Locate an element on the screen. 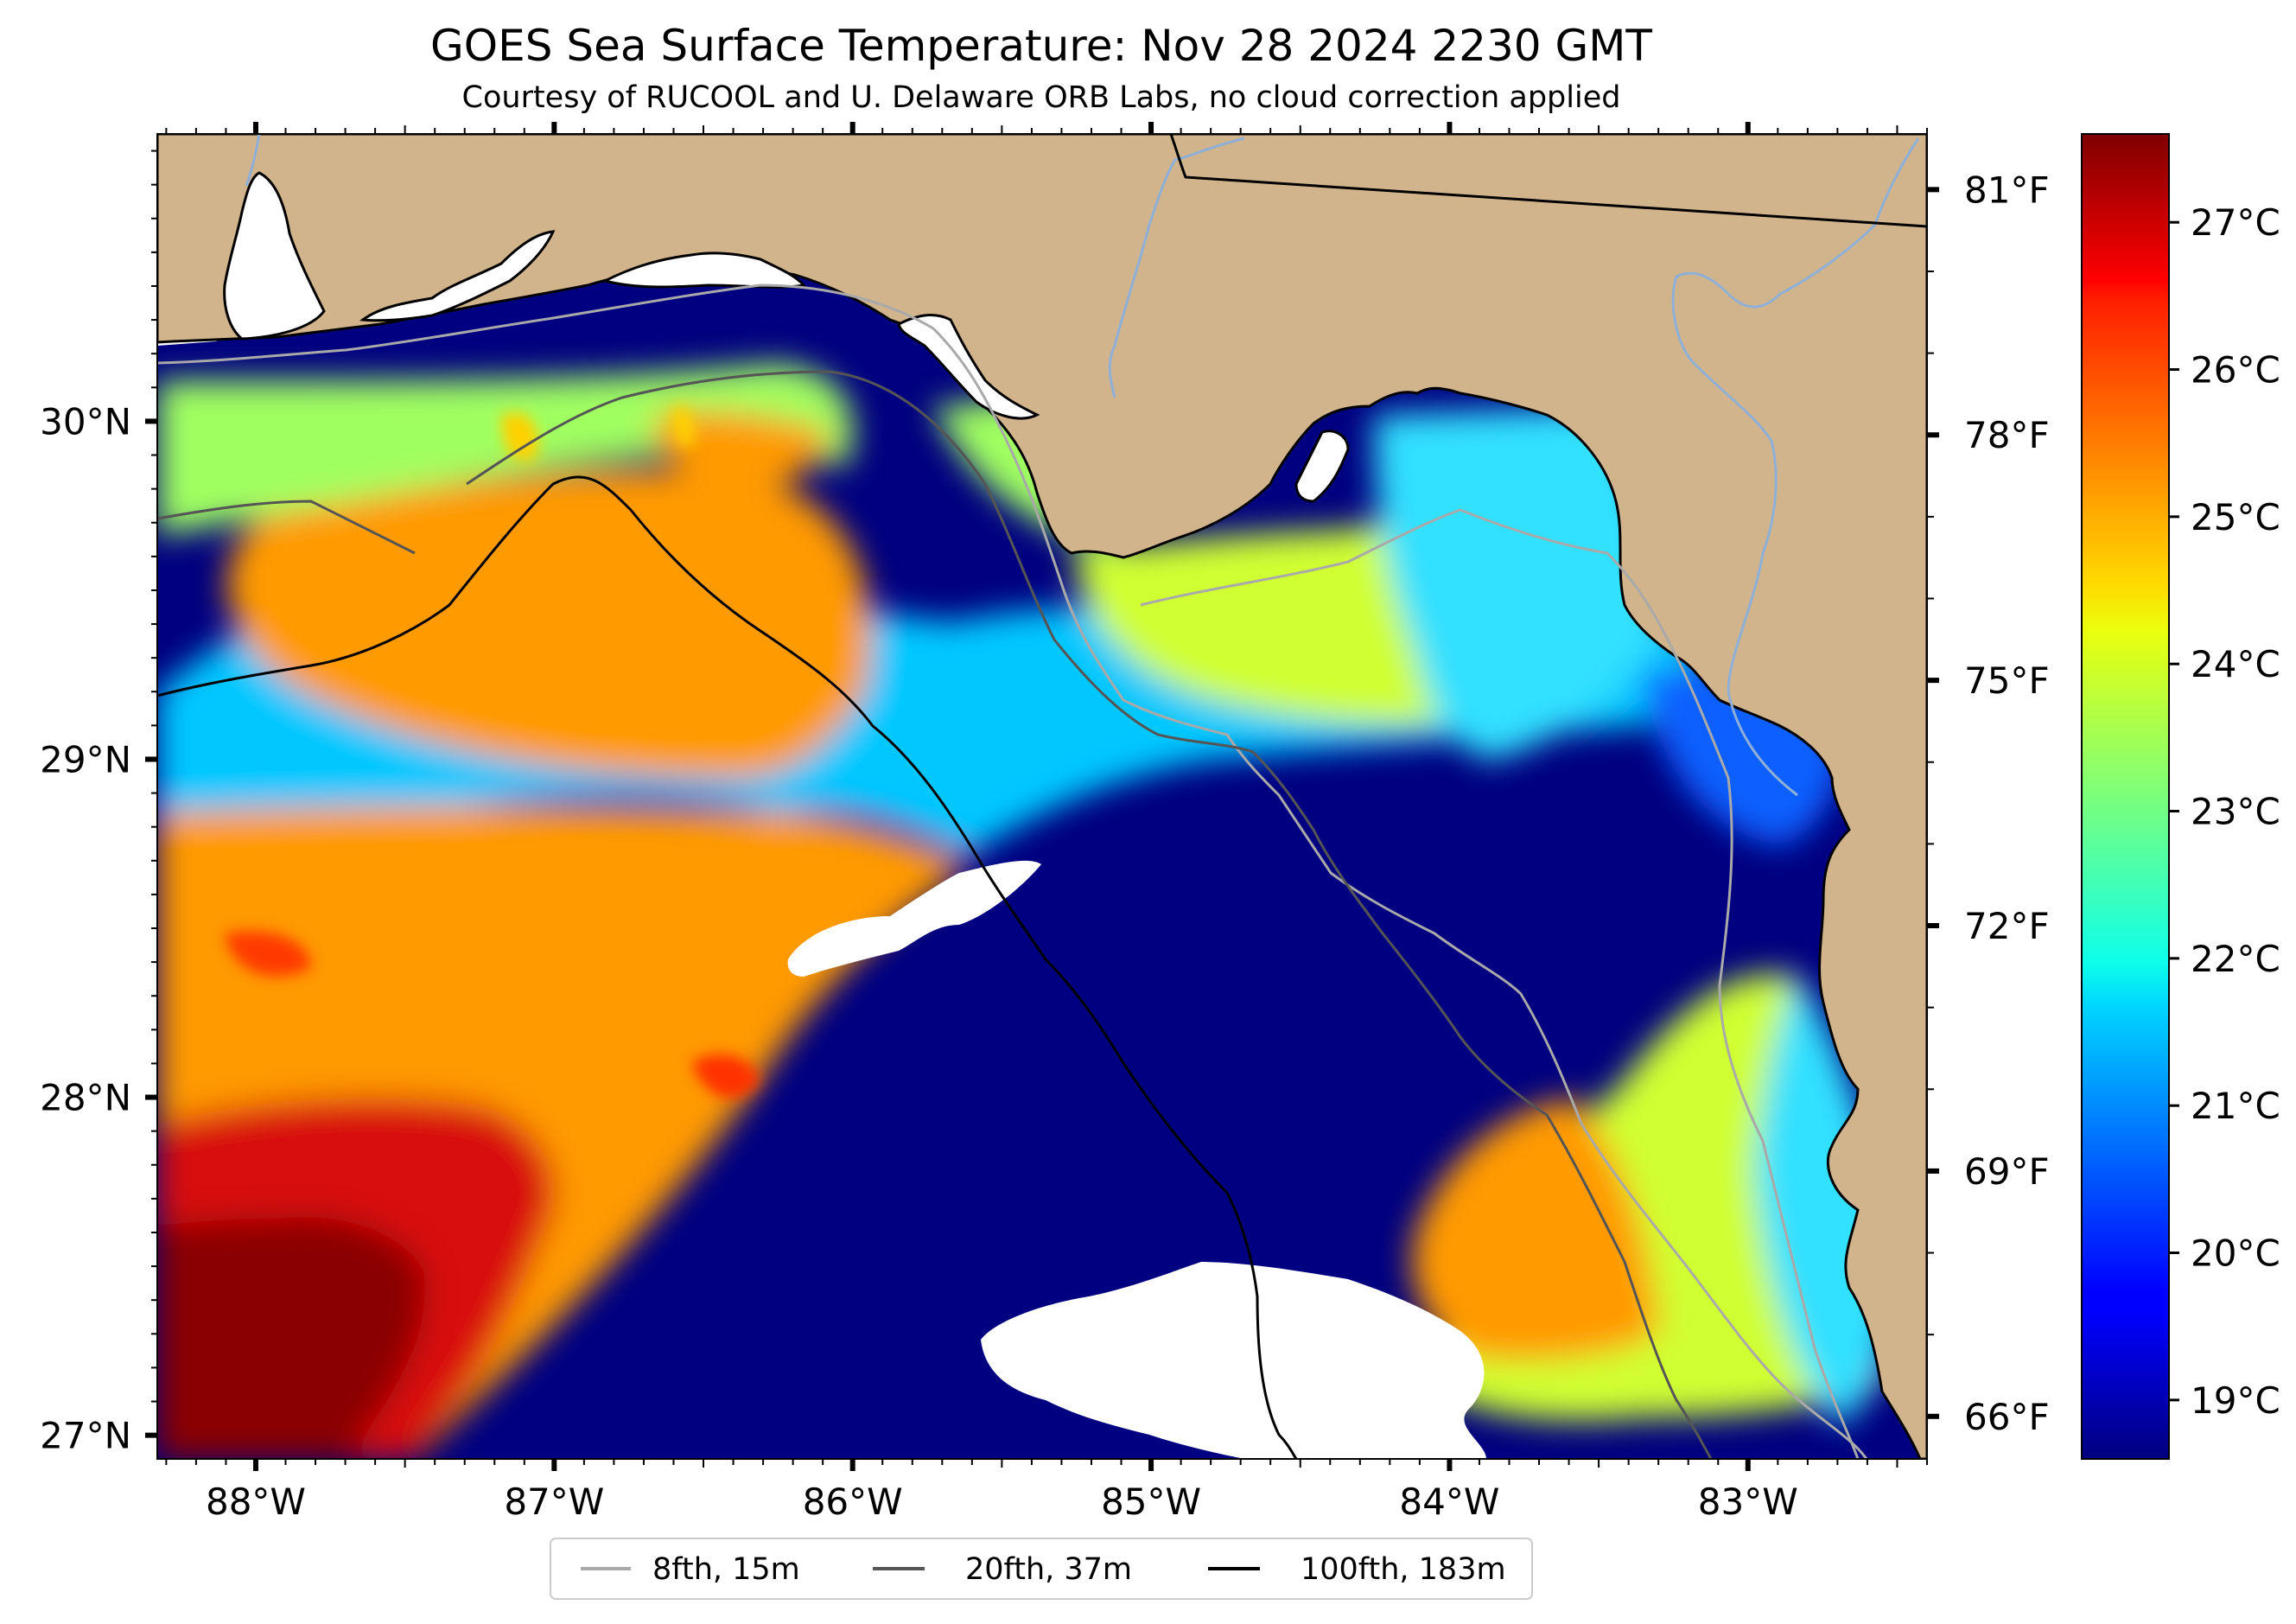  legend-label-8fth: 8fth, 15m is located at coordinates (726, 1569).